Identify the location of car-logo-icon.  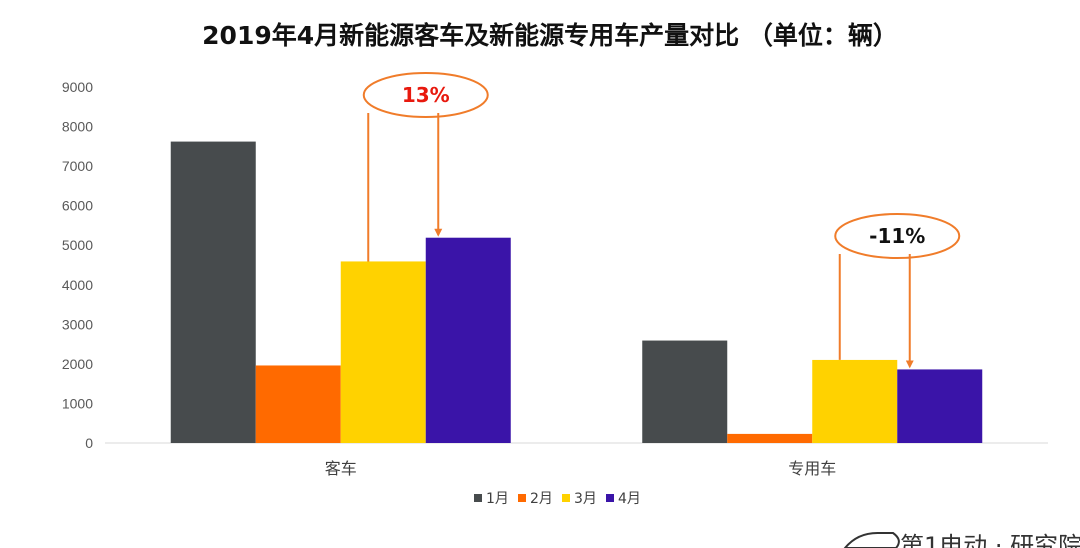
(871, 539).